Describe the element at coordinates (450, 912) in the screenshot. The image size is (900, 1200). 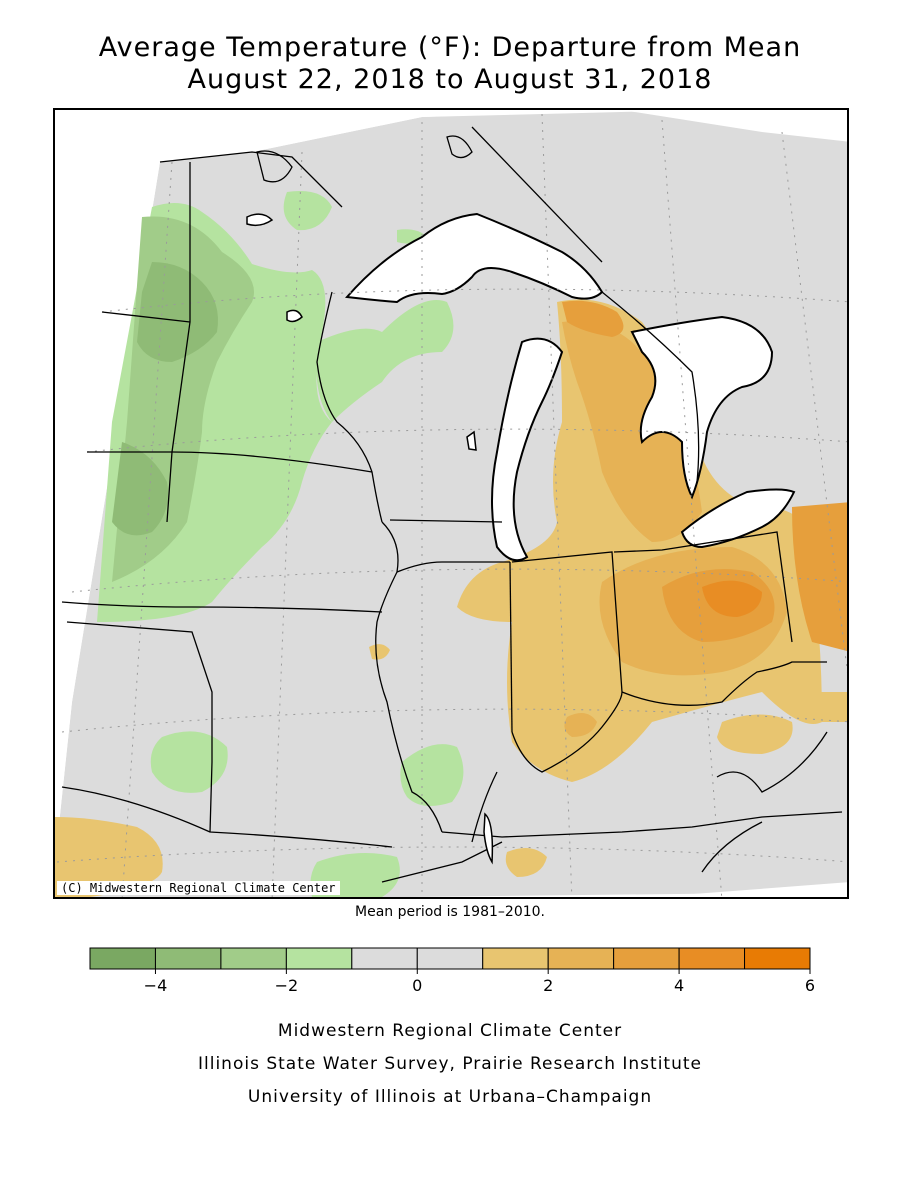
I see `mean-period-note: Mean period is 1981–2010.` at that location.